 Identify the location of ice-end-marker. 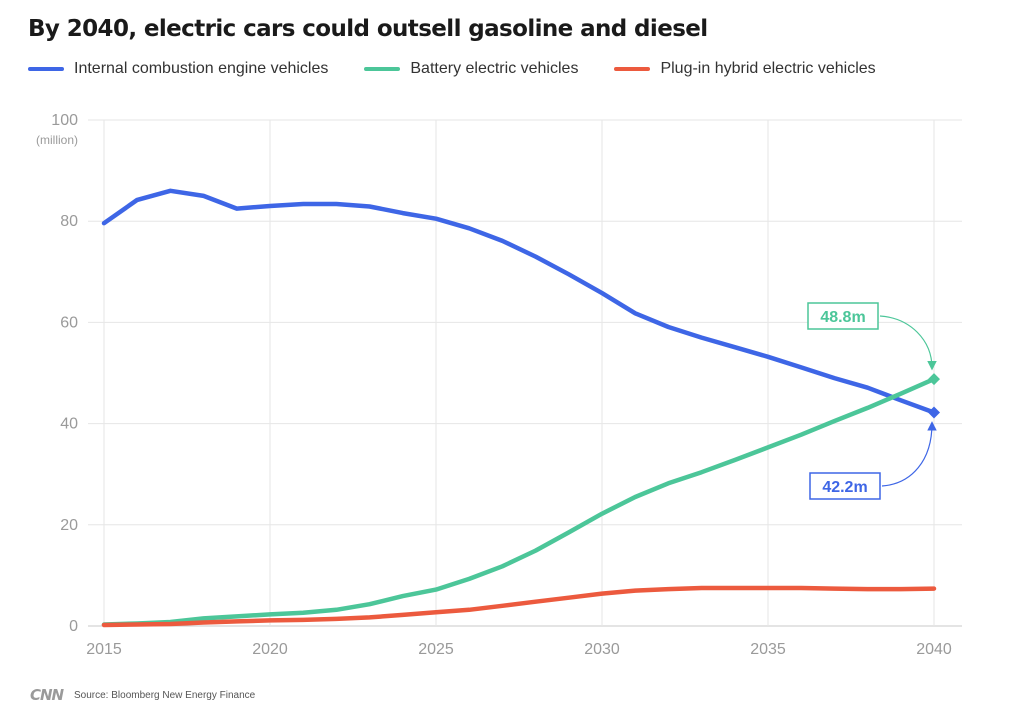
(934, 412).